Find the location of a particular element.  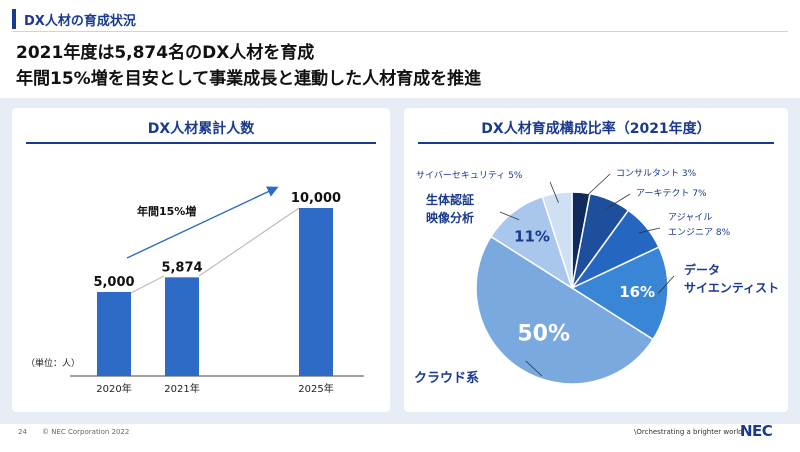

nec-logo: NEC is located at coordinates (756, 431).